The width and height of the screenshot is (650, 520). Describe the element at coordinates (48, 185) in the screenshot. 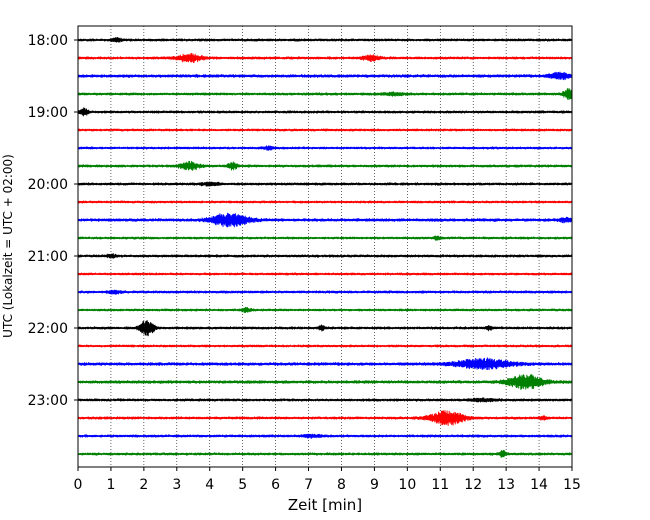

I see `y-tick-label: 20:00` at that location.